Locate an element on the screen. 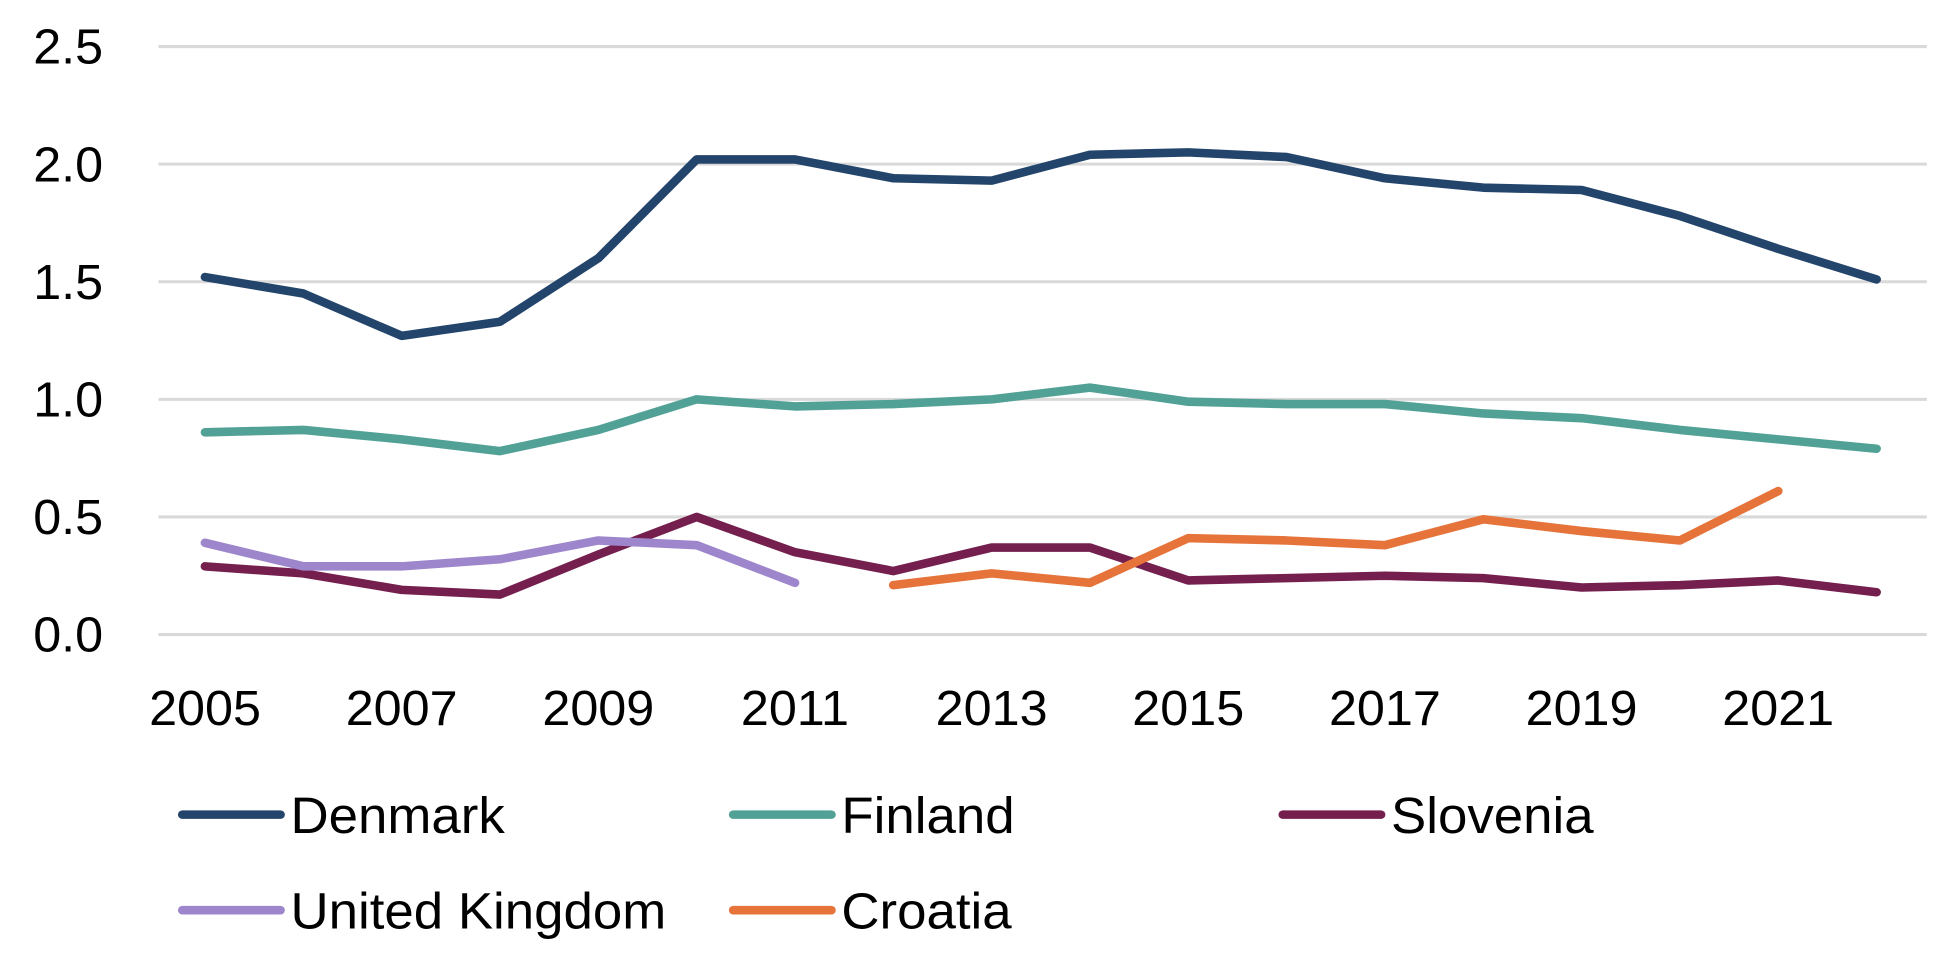 The image size is (1952, 980). x-axis-tick-labels: 2005 2007 2009 2011 2013 2015 2017 2019 2021 is located at coordinates (991, 708).